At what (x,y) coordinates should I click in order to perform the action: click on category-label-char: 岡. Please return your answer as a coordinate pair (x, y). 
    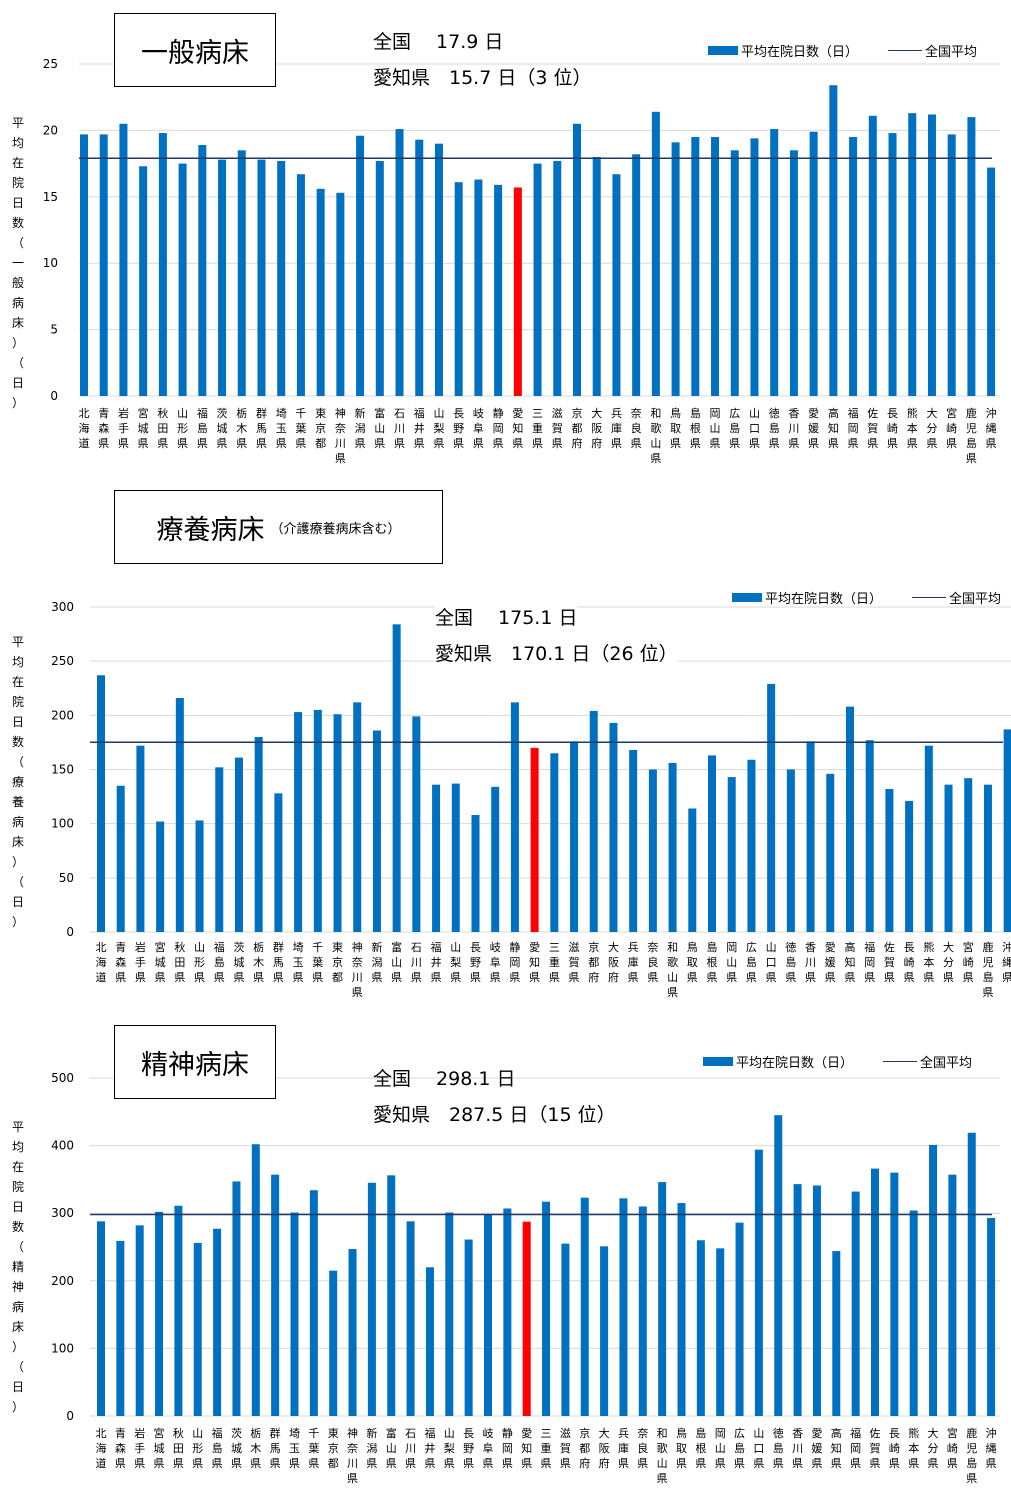
    Looking at the image, I should click on (514, 962).